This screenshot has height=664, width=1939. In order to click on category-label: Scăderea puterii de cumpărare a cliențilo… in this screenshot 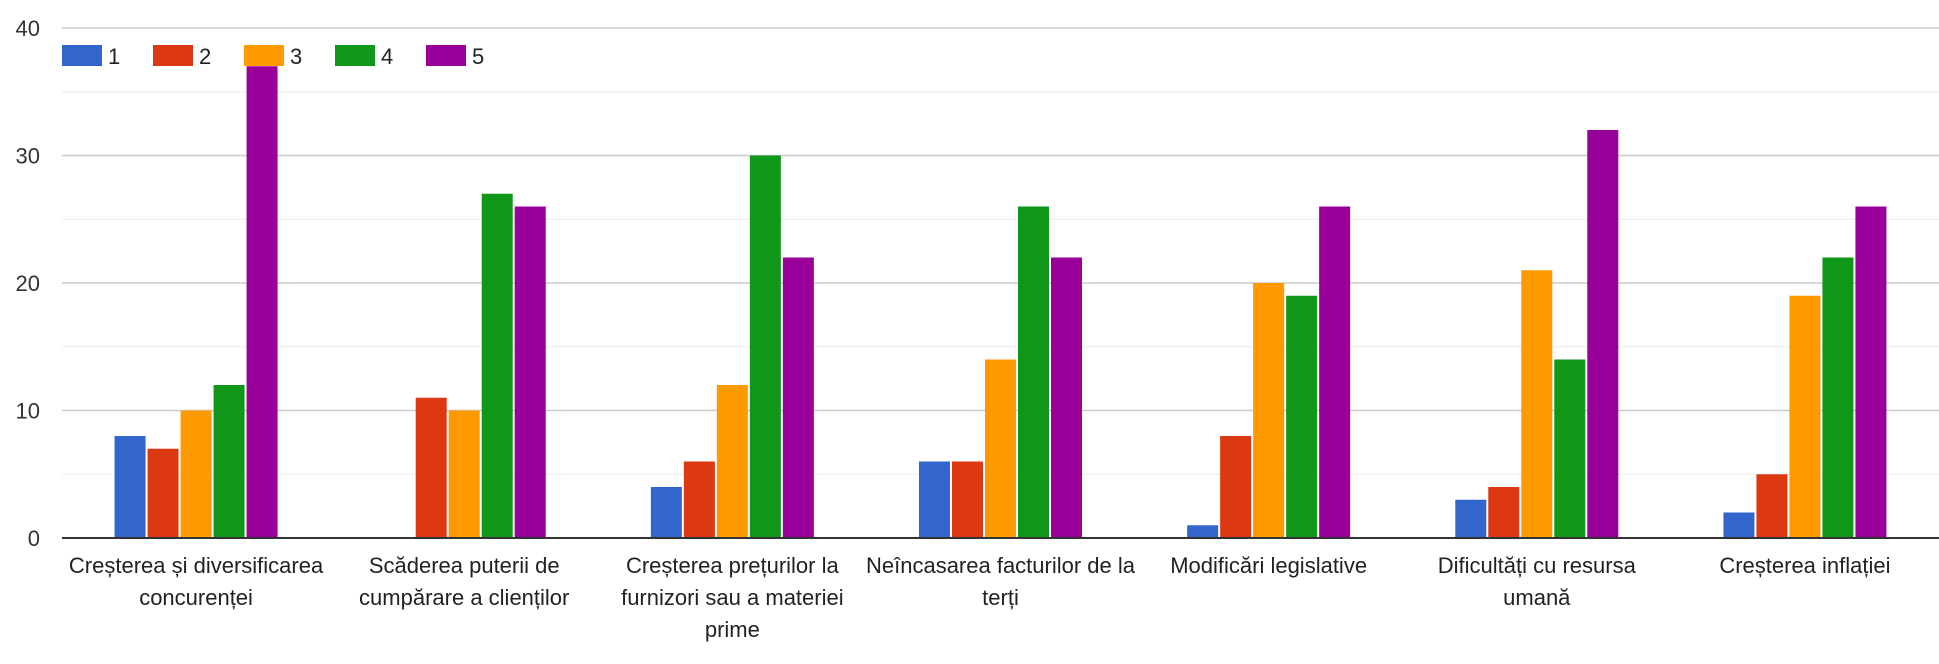, I will do `click(464, 581)`.